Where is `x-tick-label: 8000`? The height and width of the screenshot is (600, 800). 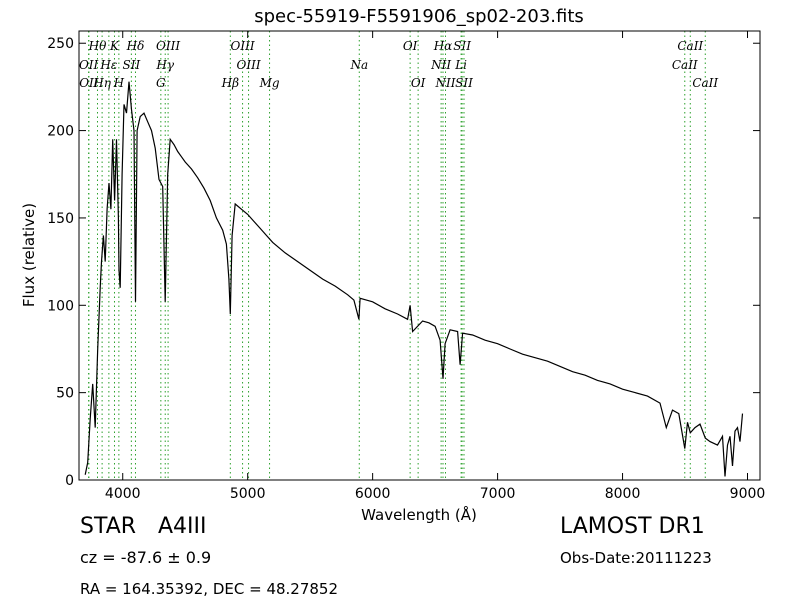
x-tick-label: 8000 is located at coordinates (623, 494).